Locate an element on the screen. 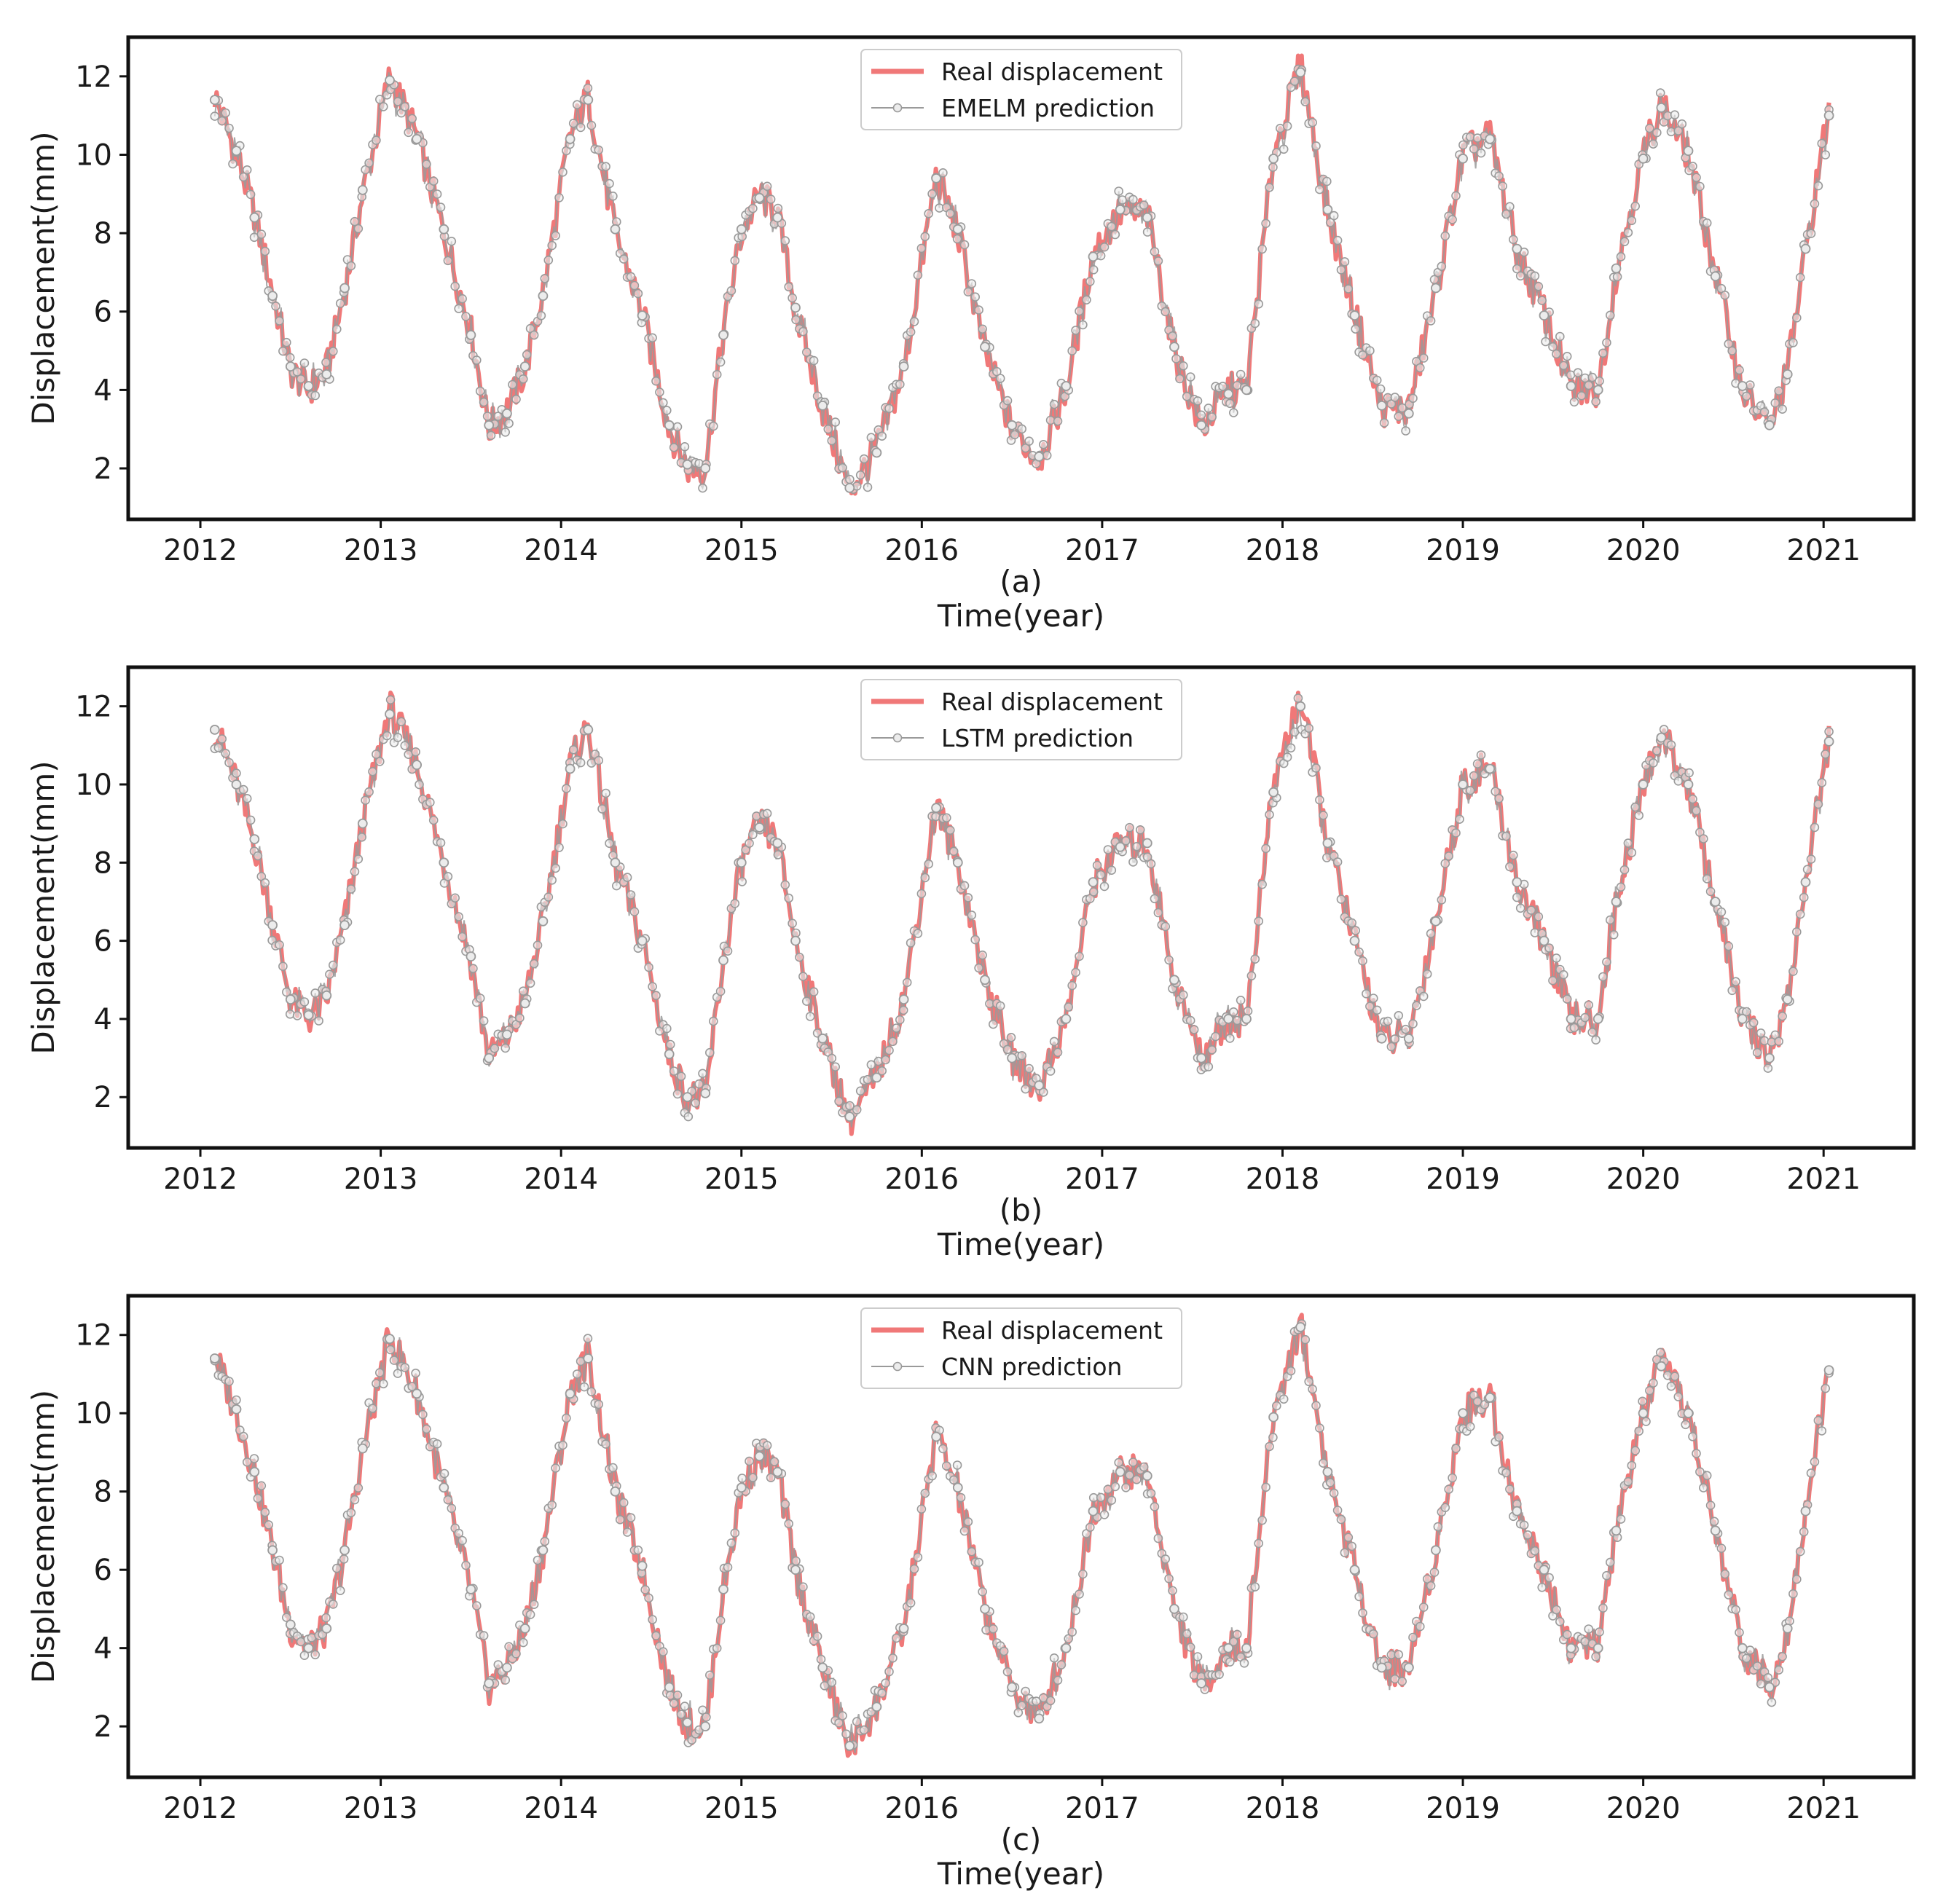 This screenshot has width=1940, height=1904. y-tick-label: 12 is located at coordinates (93, 77).